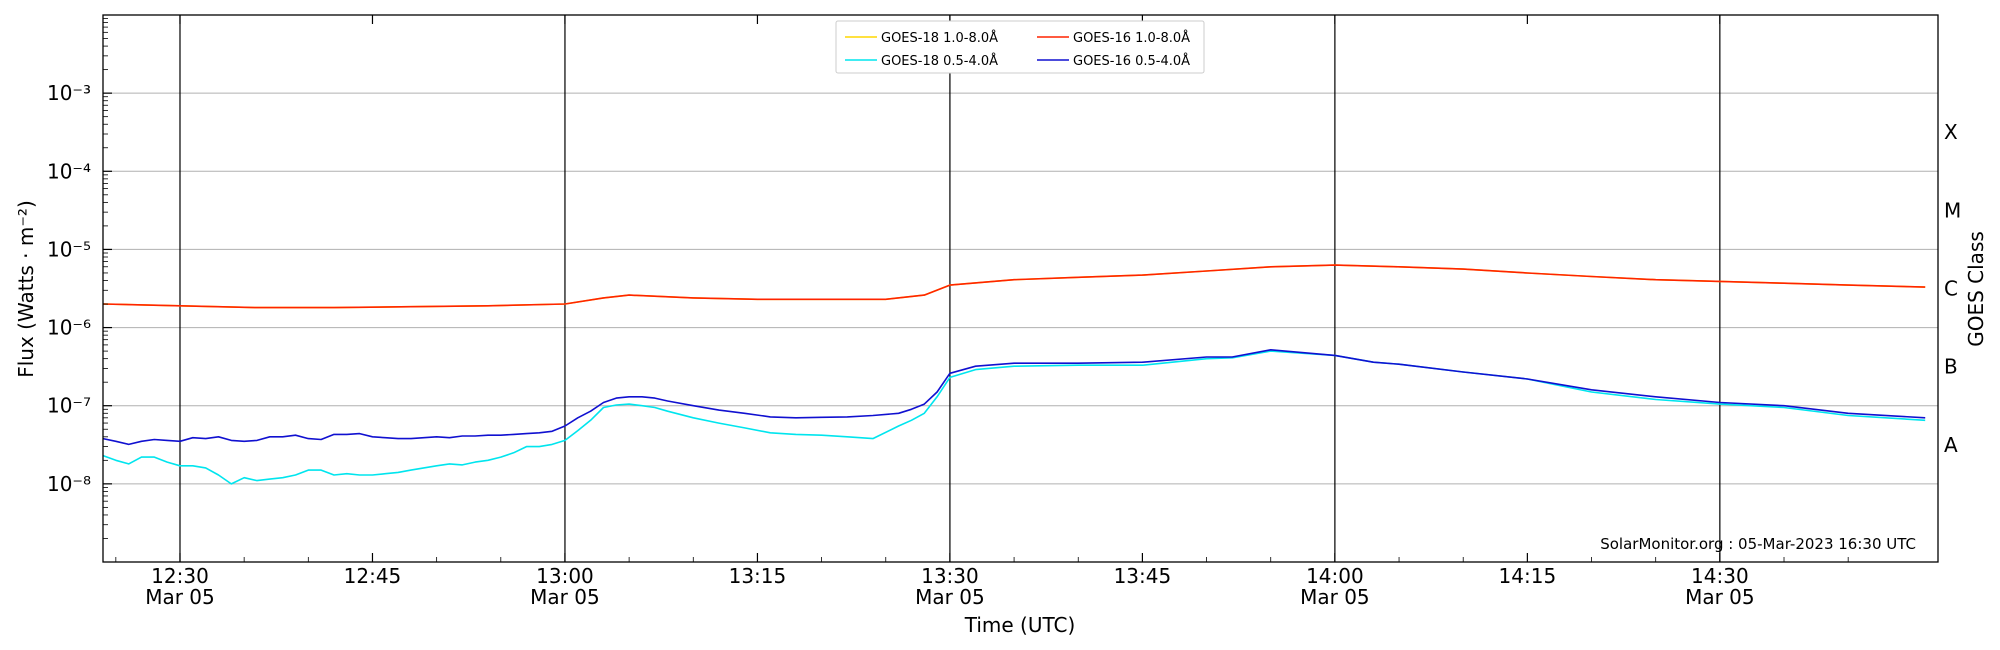 The image size is (2000, 650). What do you see at coordinates (1951, 367) in the screenshot?
I see `goes-class-label: B` at bounding box center [1951, 367].